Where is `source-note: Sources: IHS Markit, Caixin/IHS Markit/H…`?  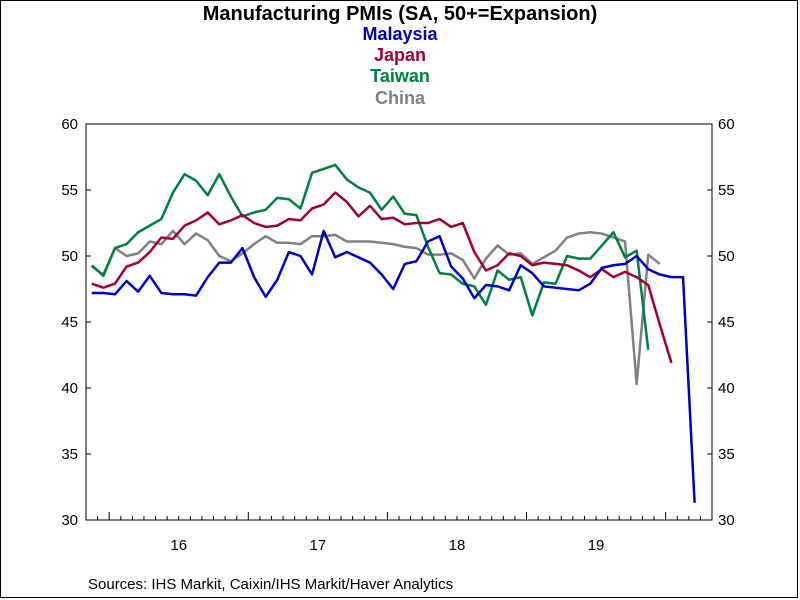
source-note: Sources: IHS Markit, Caixin/IHS Markit/H… is located at coordinates (271, 584).